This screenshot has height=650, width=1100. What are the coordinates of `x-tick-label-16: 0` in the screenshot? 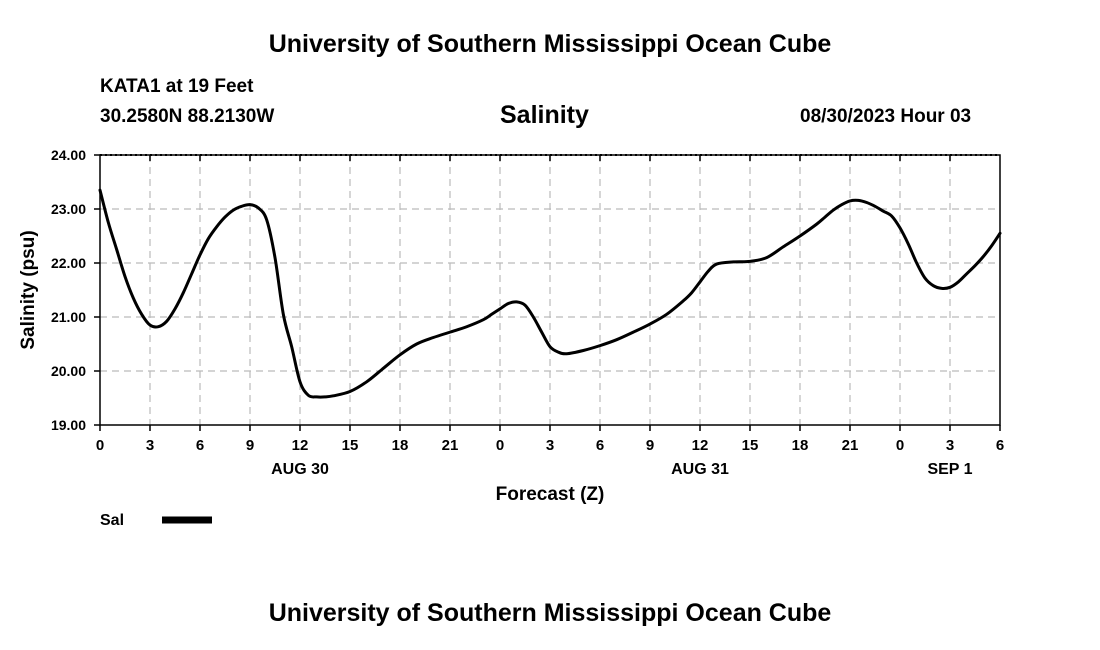 It's located at (900, 445).